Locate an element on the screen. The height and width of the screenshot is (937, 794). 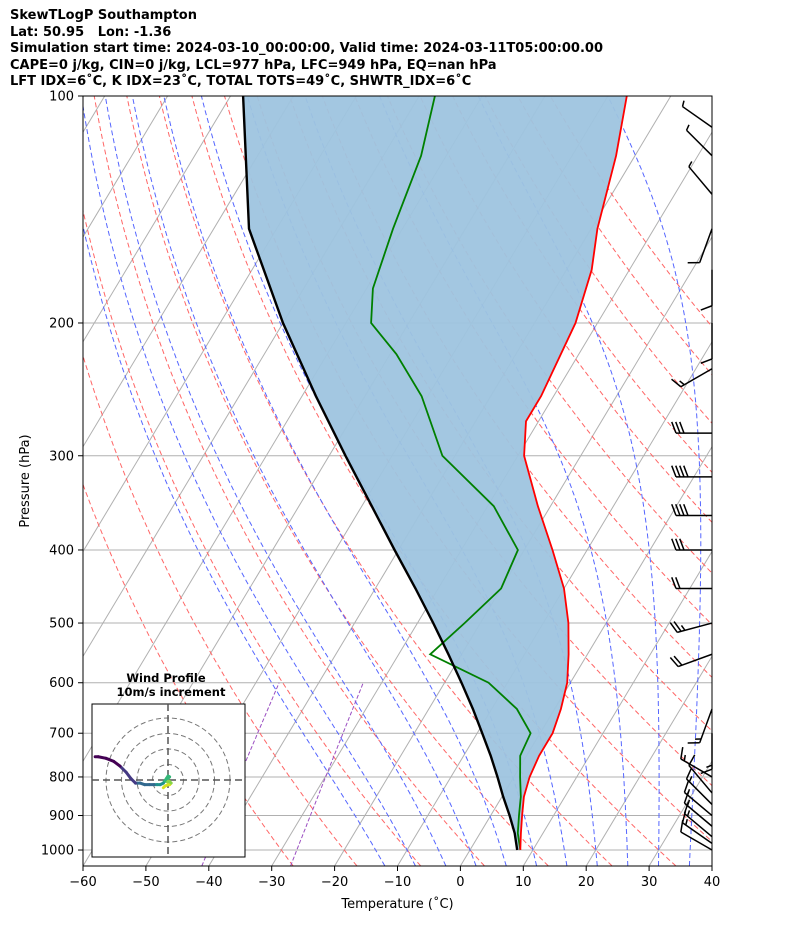
hodograph-subtitle: 10m/s increment is located at coordinates (171, 692).